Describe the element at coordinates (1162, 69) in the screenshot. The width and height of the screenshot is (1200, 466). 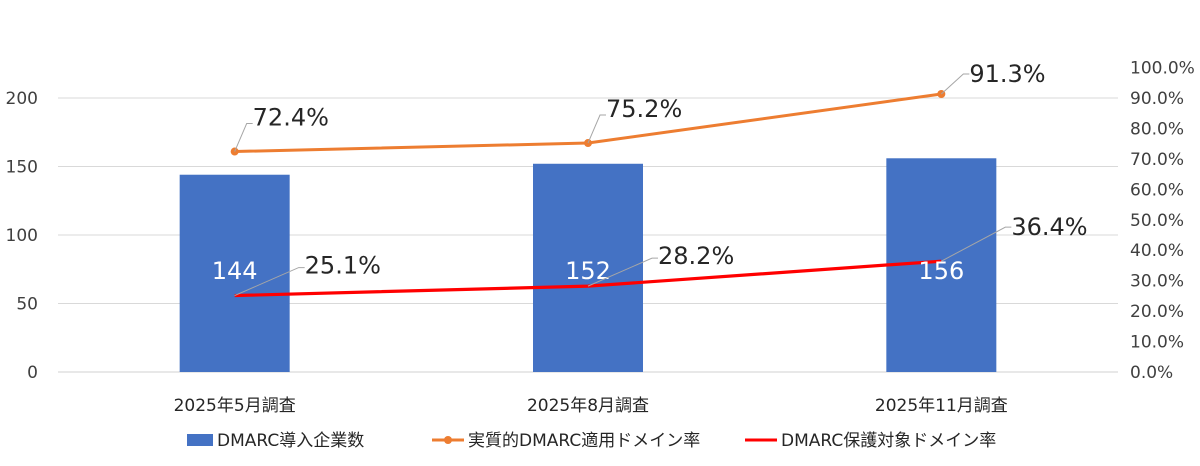
I see `y-right-tick-label: 100.0%` at that location.